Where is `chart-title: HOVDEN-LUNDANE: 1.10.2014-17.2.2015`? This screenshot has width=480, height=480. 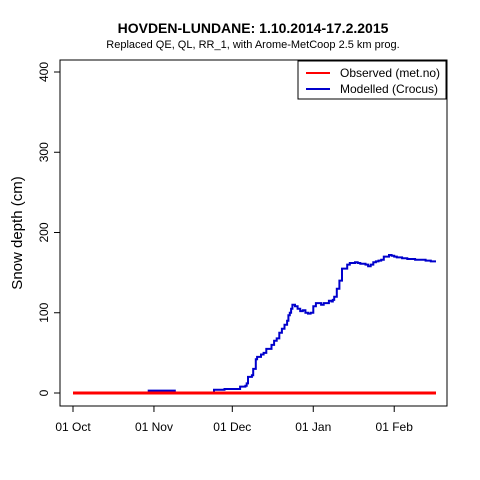 chart-title: HOVDEN-LUNDANE: 1.10.2014-17.2.2015 is located at coordinates (253, 28).